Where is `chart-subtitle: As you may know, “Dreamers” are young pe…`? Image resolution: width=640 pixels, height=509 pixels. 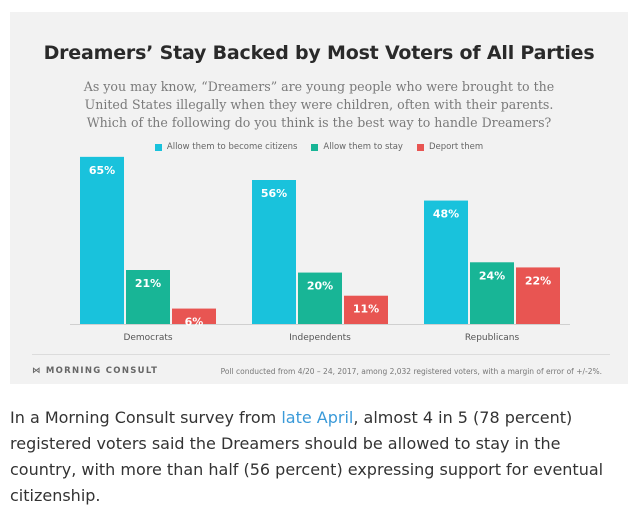 chart-subtitle: As you may know, “Dreamers” are young pe… is located at coordinates (319, 104).